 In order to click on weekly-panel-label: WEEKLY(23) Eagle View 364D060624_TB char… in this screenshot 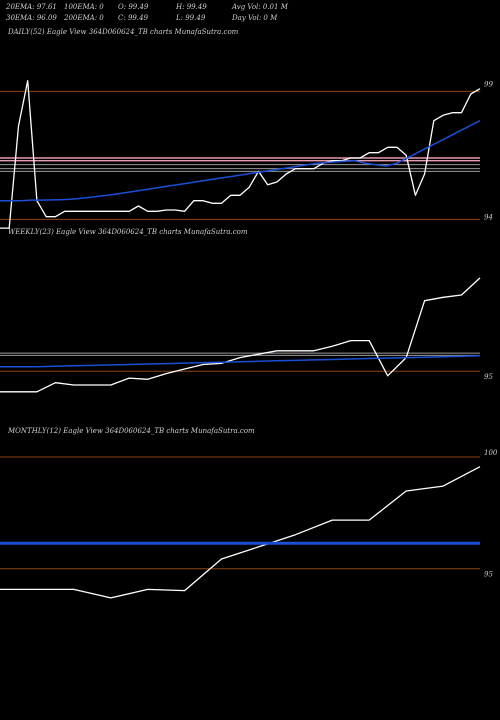, I will do `click(128, 232)`.